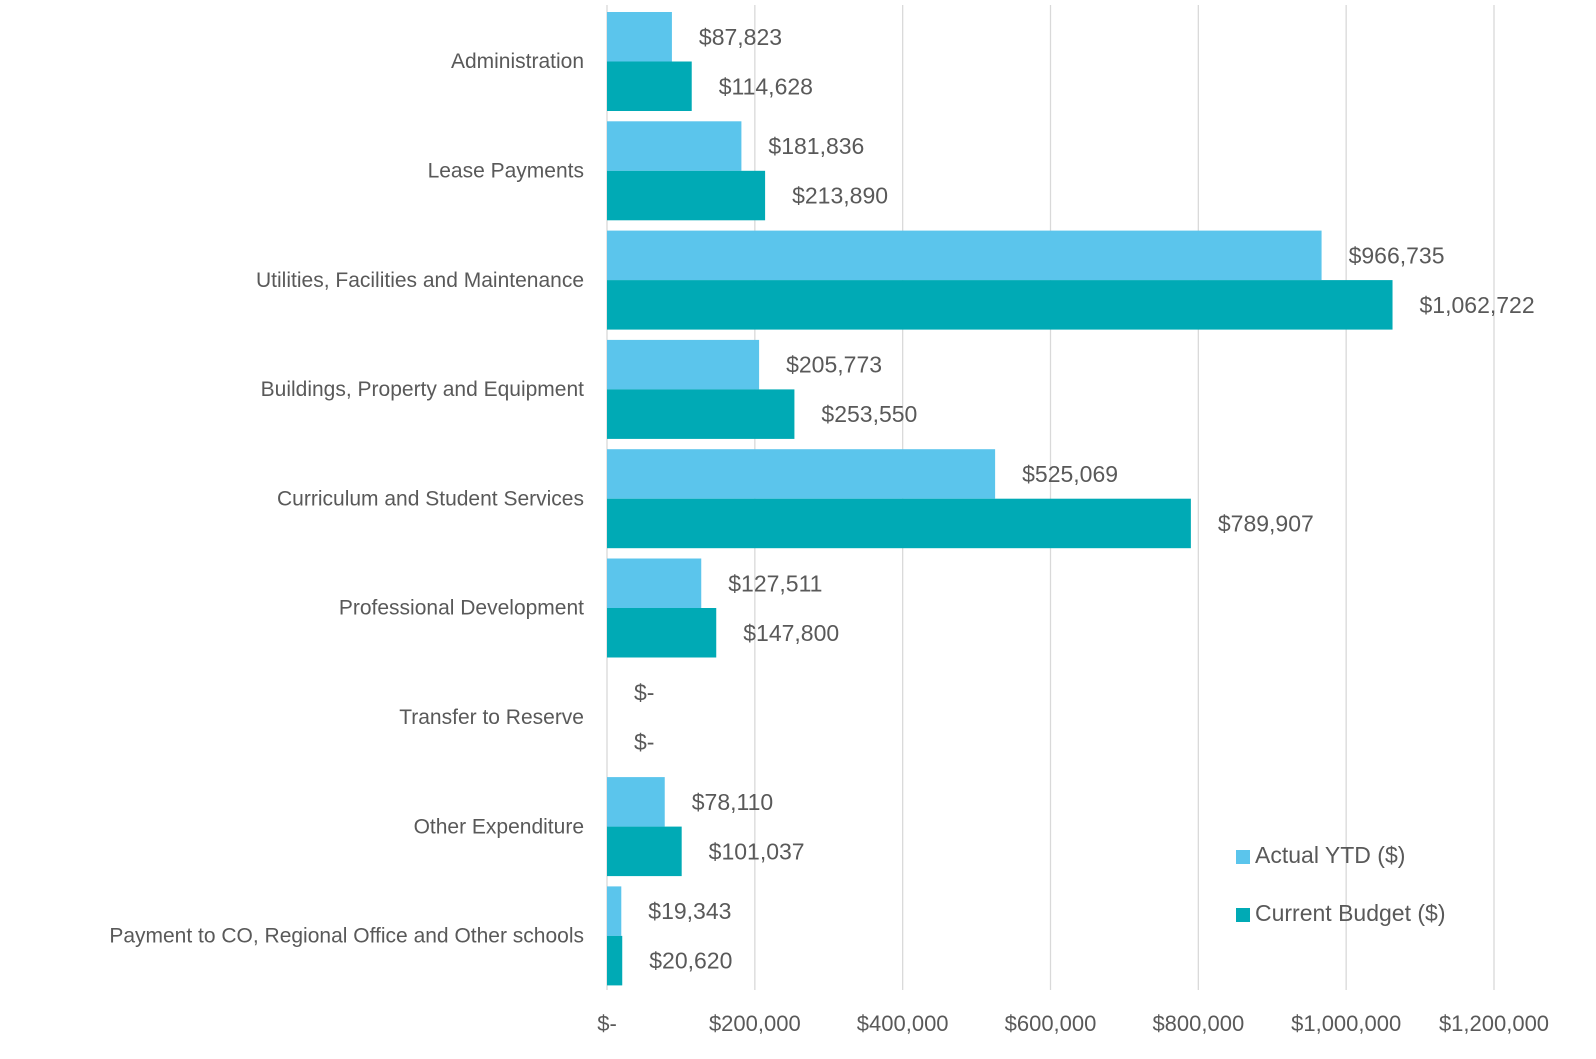  Describe the element at coordinates (607, 1023) in the screenshot. I see `x-tick-label: $-` at that location.